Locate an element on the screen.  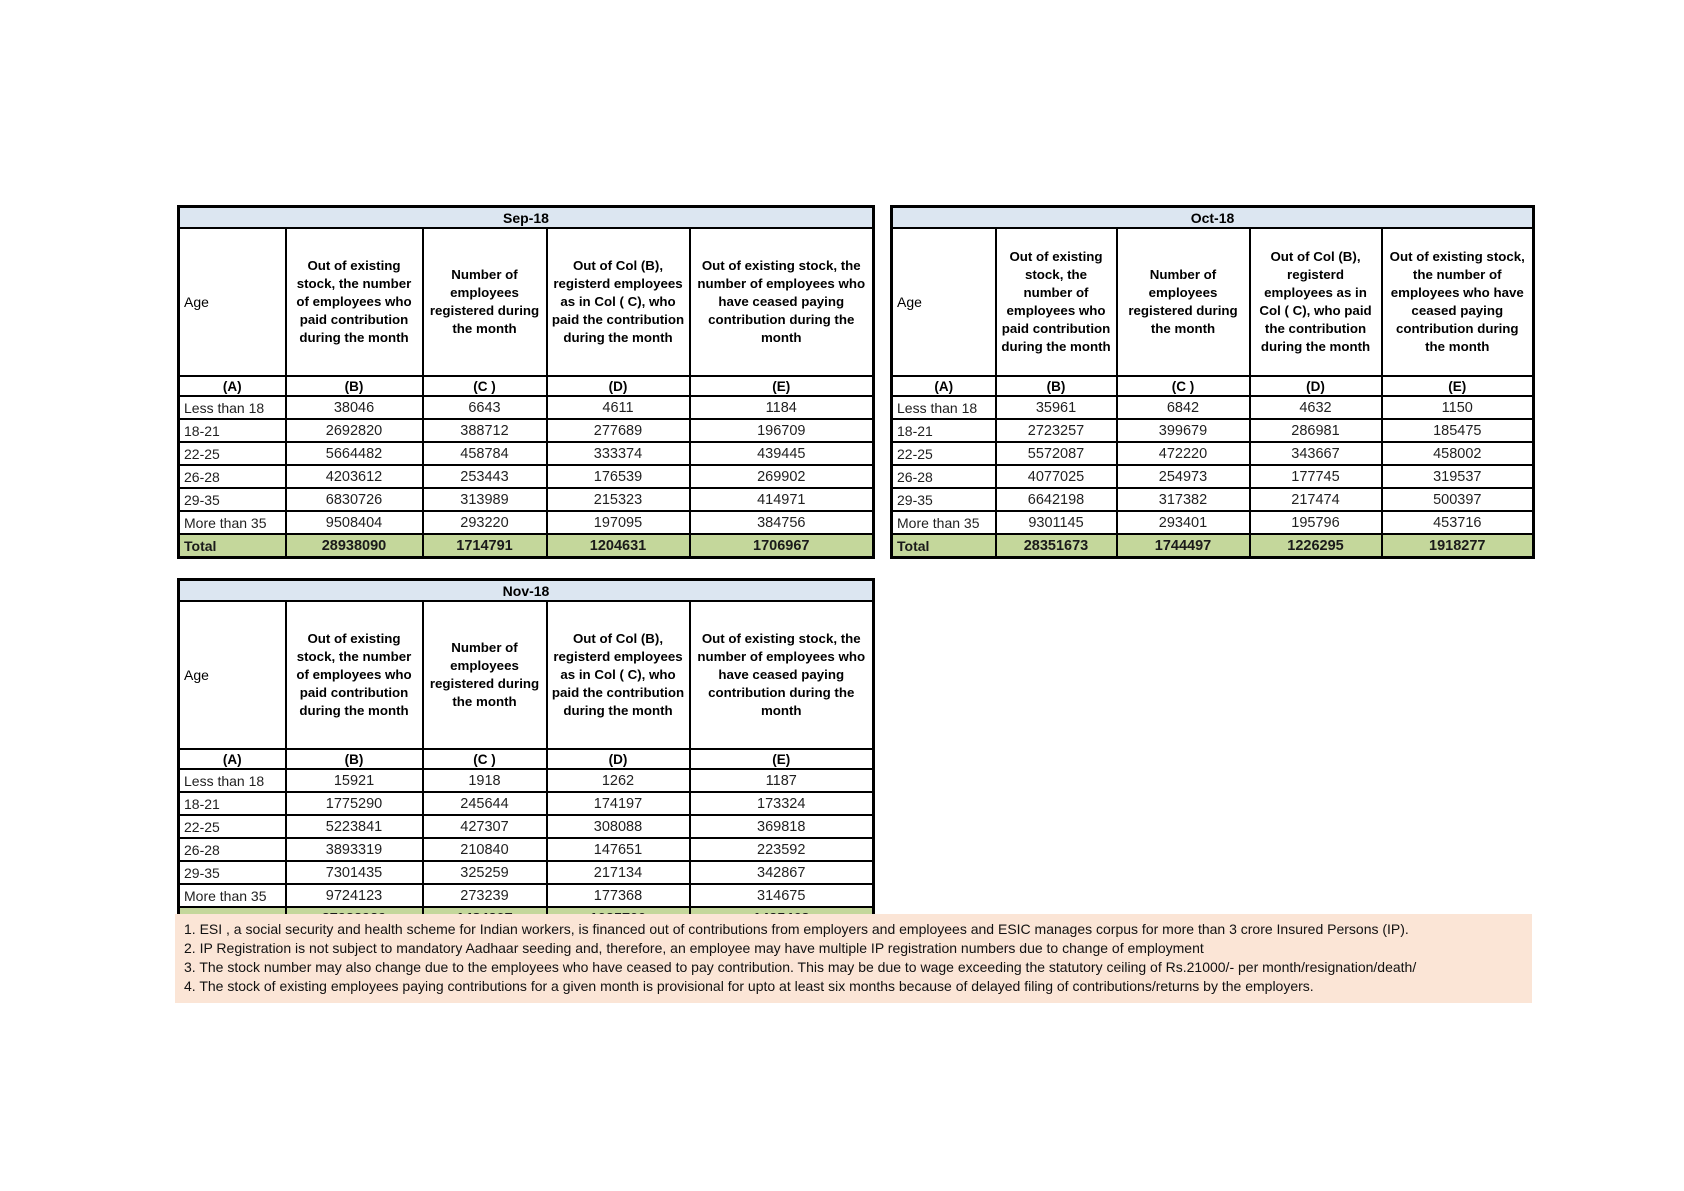
value-cell: 1204631 is located at coordinates (618, 546).